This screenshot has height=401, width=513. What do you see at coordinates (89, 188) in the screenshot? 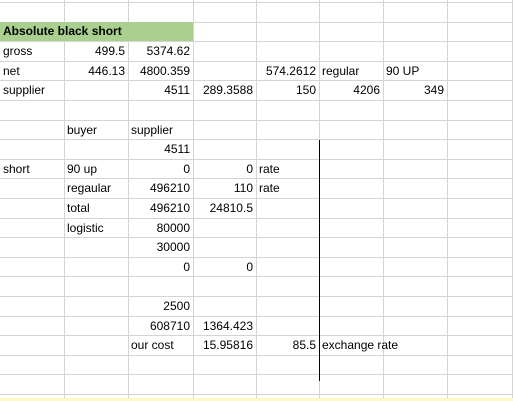
I see `cell-b10: regaular` at bounding box center [89, 188].